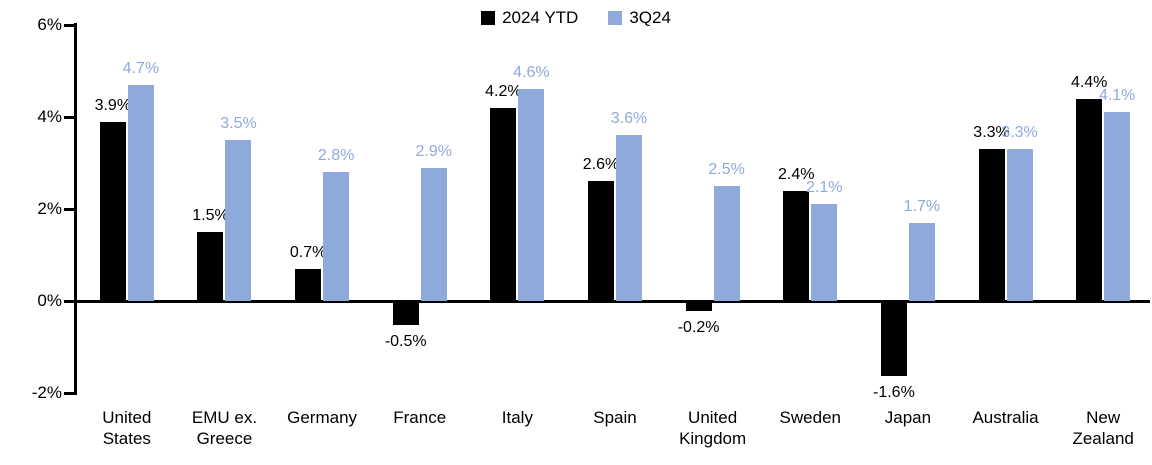 Image resolution: width=1152 pixels, height=465 pixels. I want to click on legend-item-series2: 3Q24, so click(639, 18).